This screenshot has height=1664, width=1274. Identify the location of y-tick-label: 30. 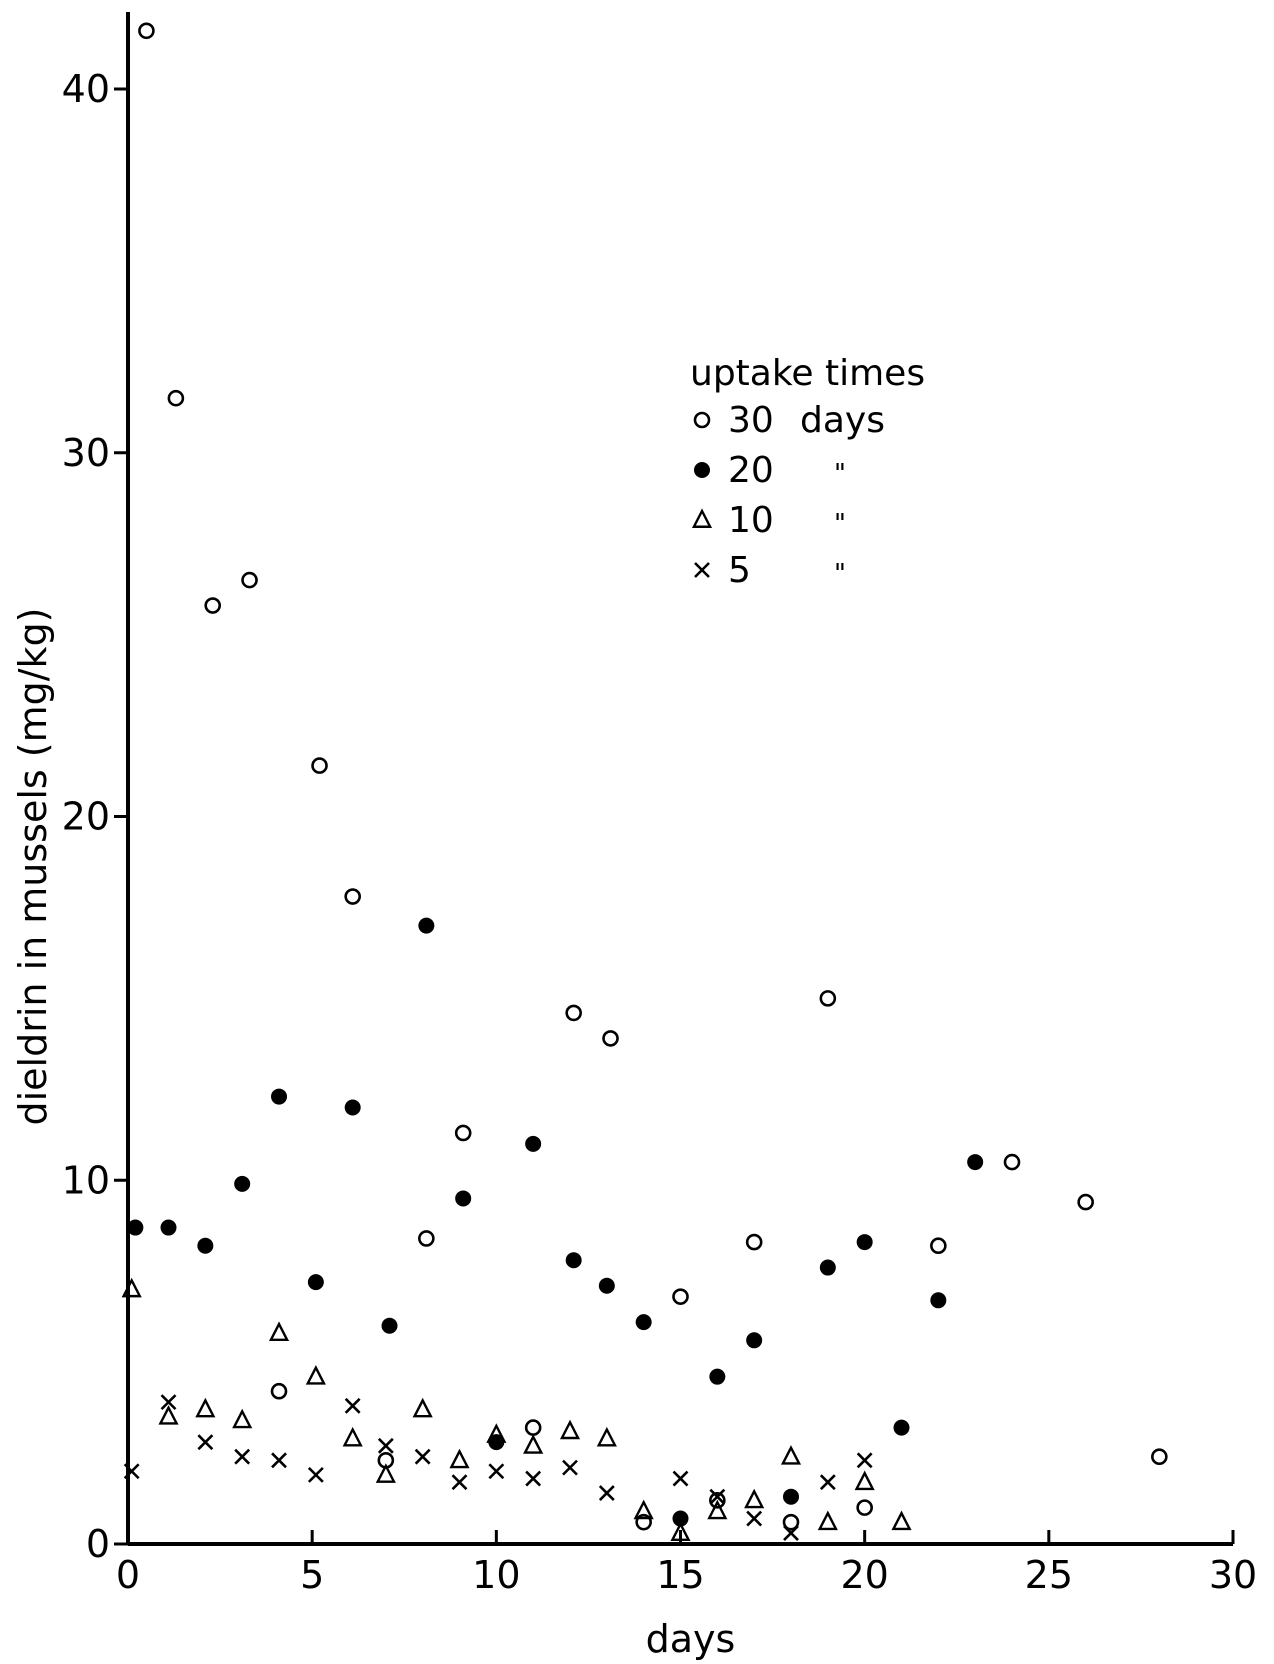
(86, 453).